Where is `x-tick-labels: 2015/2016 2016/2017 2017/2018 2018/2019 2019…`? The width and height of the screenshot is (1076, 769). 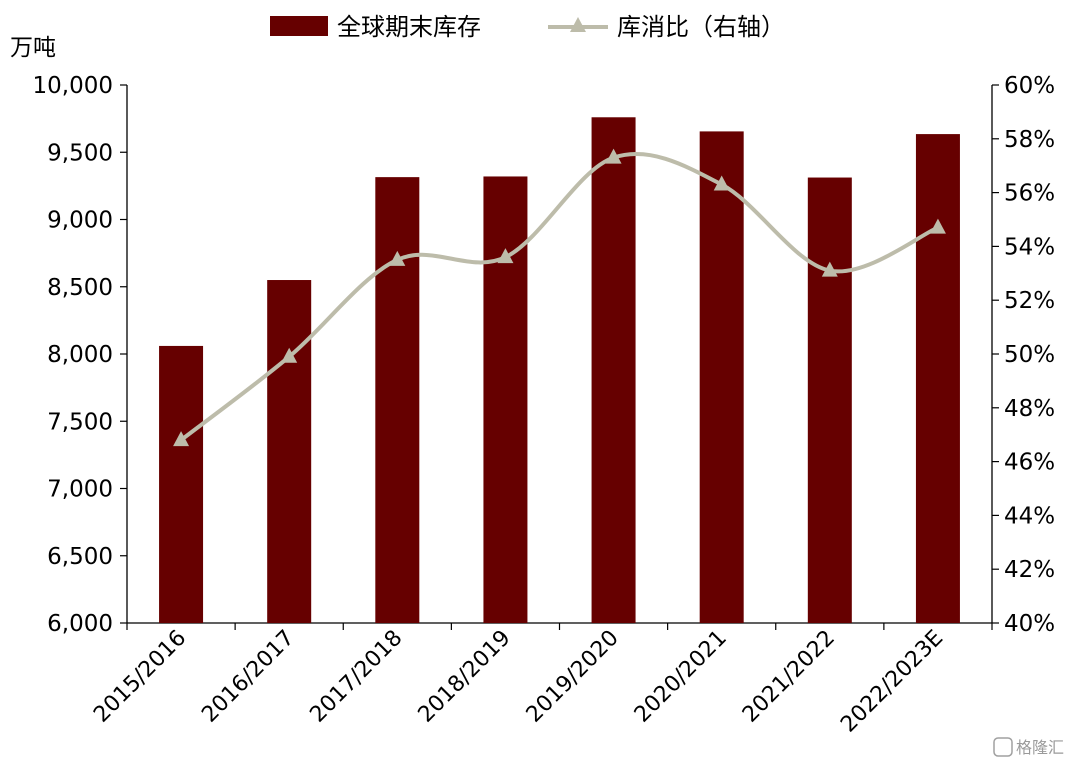
x-tick-labels: 2015/2016 2016/2017 2017/2018 2018/2019 2019… is located at coordinates (518, 682).